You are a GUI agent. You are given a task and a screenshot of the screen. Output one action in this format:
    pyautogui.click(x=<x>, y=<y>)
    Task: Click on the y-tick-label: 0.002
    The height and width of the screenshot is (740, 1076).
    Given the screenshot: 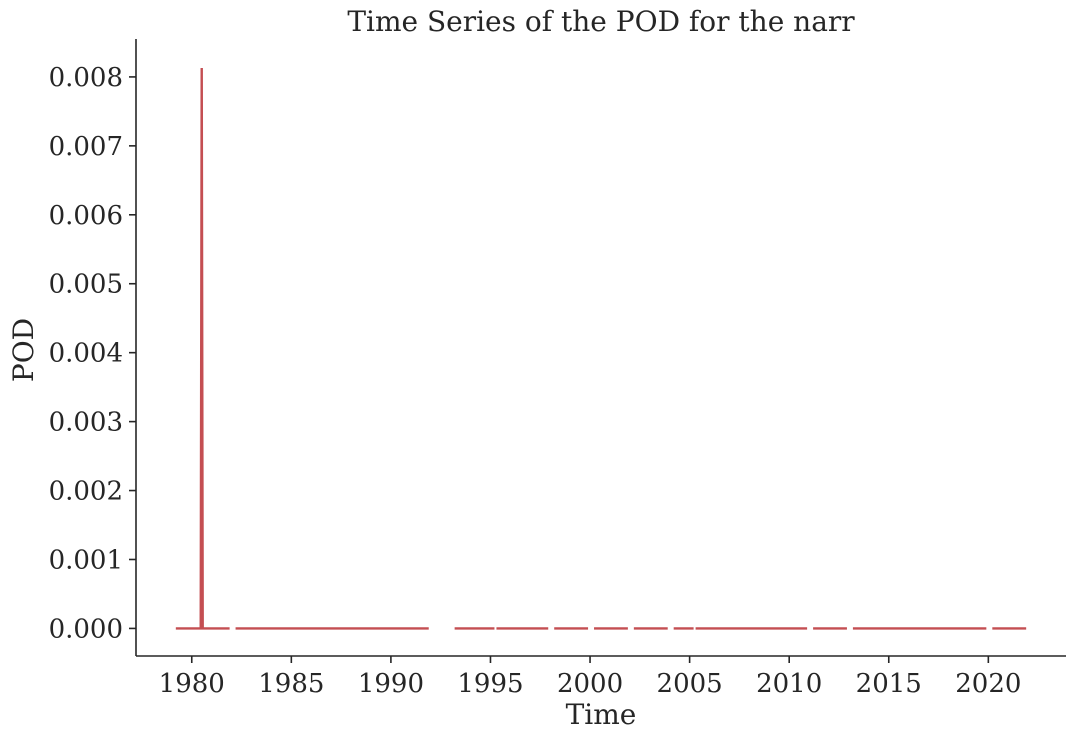 What is the action you would take?
    pyautogui.click(x=86, y=492)
    